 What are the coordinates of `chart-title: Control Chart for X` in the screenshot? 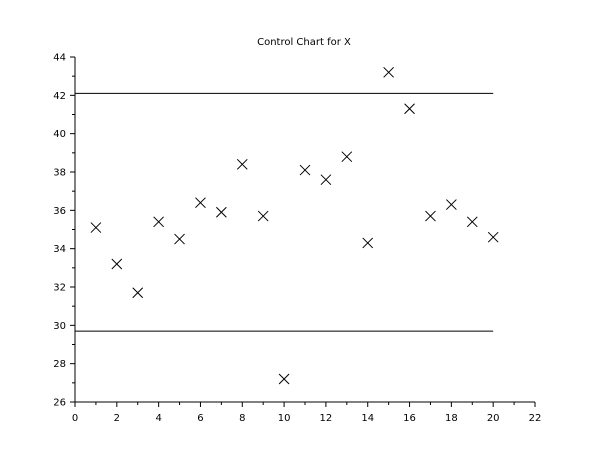 It's located at (304, 42).